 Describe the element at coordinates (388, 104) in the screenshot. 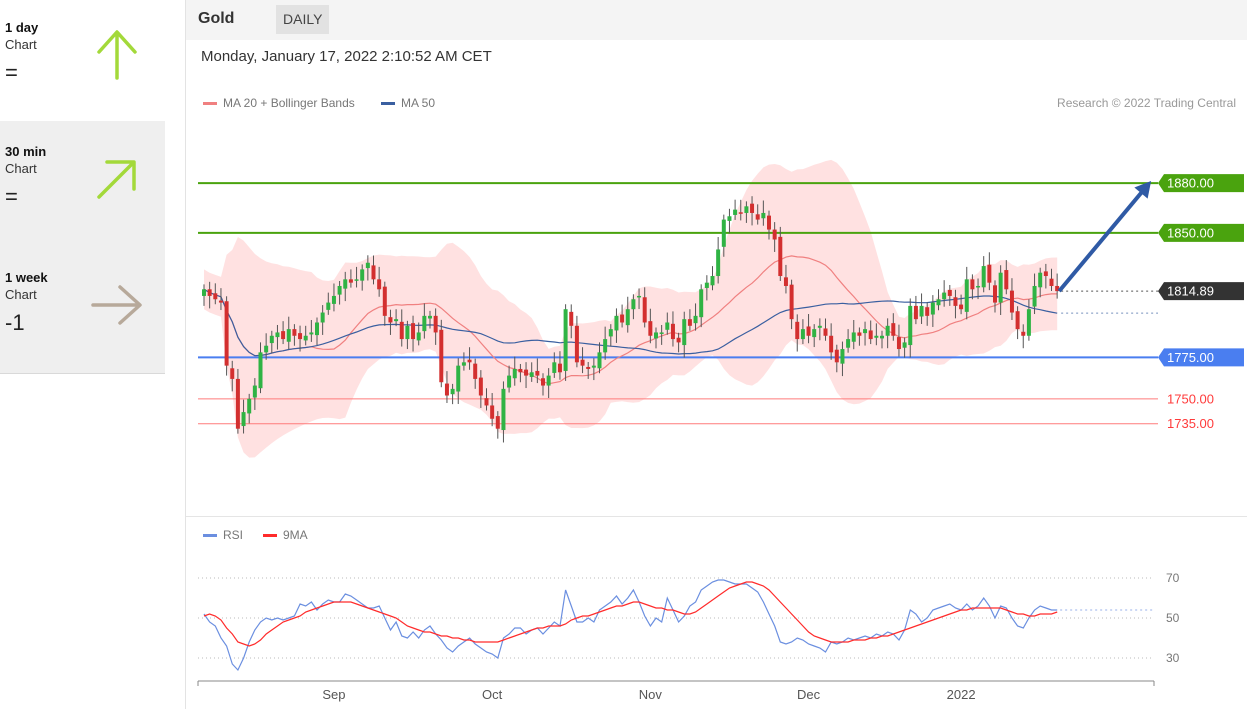

I see `legend-swatch-ma50` at that location.